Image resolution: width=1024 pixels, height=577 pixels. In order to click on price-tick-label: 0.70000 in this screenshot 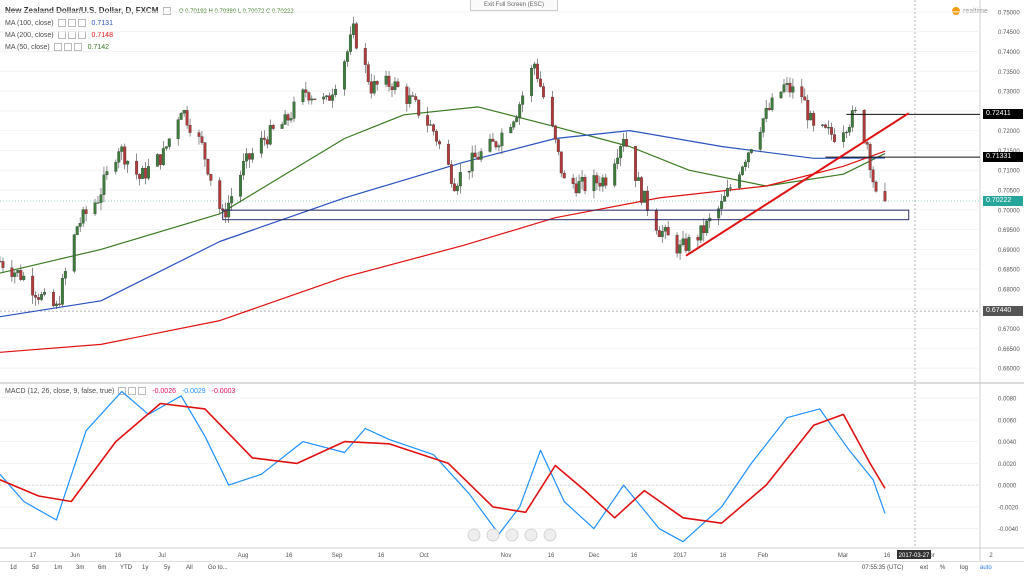, I will do `click(1009, 211)`.